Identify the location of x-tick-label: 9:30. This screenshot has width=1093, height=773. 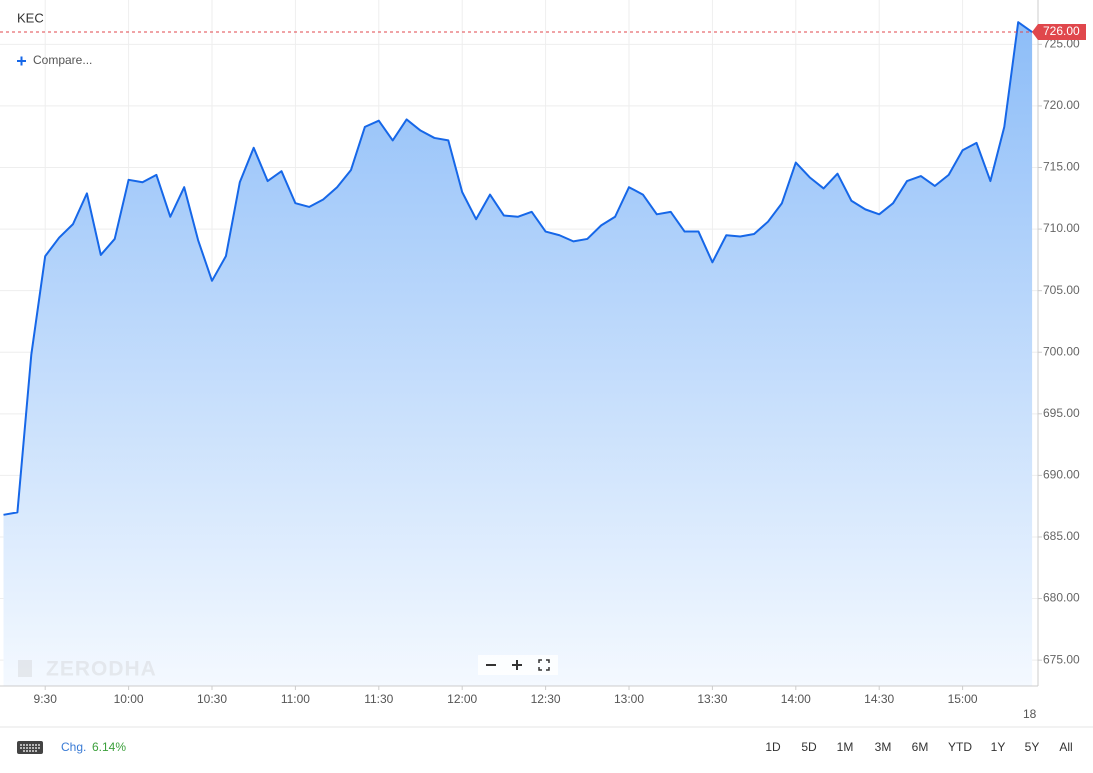
(46, 699).